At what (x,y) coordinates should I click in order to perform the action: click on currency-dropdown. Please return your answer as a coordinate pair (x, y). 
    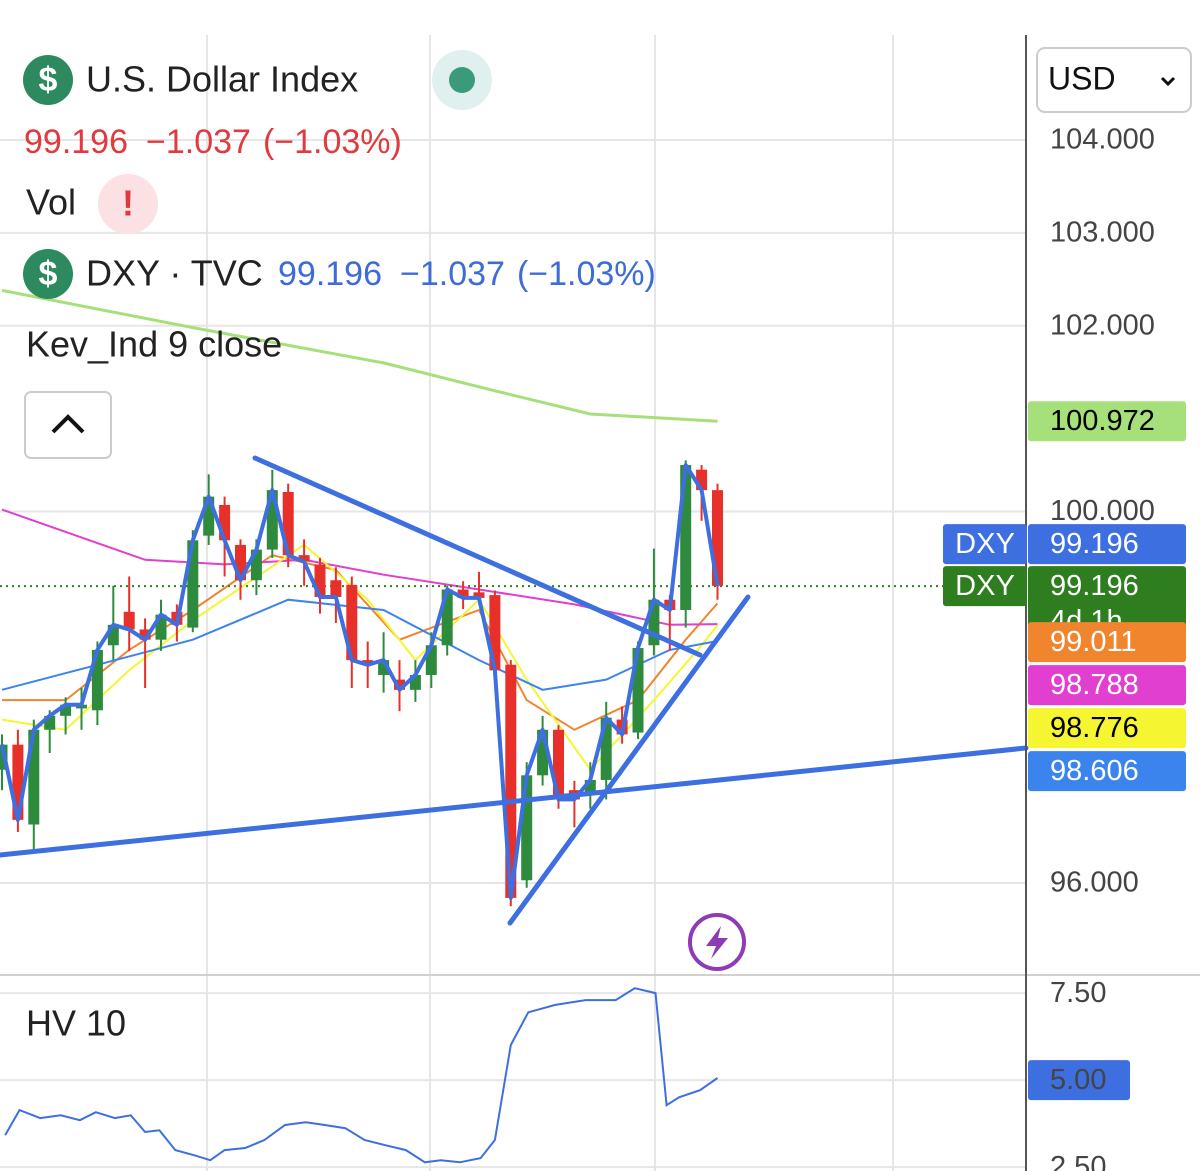
    Looking at the image, I should click on (1114, 80).